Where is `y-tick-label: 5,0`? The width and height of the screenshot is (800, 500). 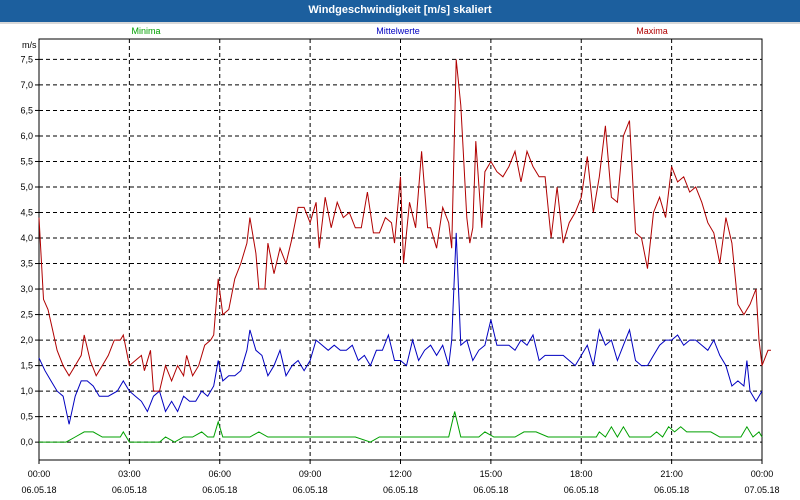 y-tick-label: 5,0 is located at coordinates (26, 187).